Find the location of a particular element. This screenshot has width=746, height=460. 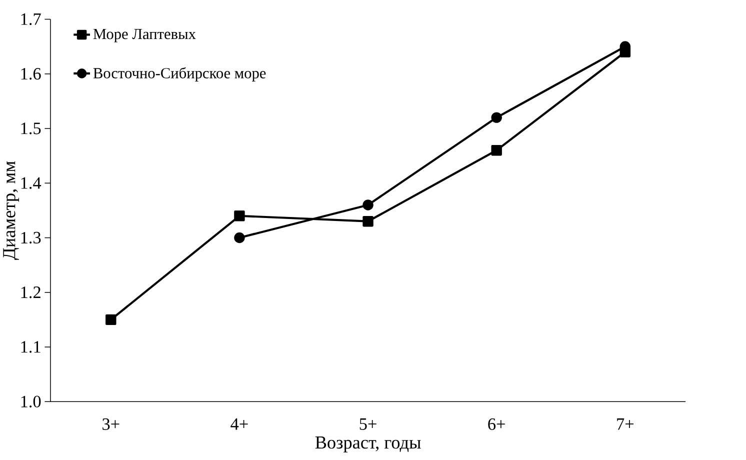

x-tick-label: 7+ is located at coordinates (625, 424).